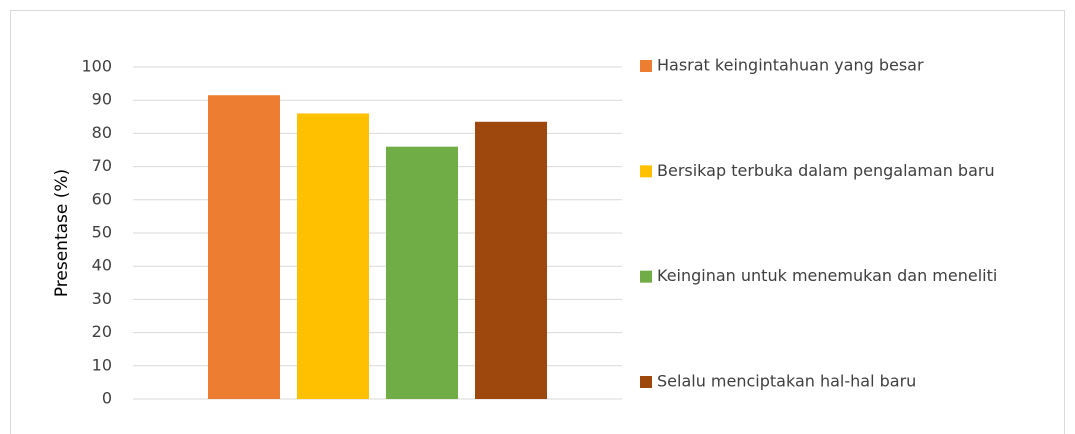  Describe the element at coordinates (827, 275) in the screenshot. I see `legend-label: Keinginan untuk menemukan dan meneliti` at that location.